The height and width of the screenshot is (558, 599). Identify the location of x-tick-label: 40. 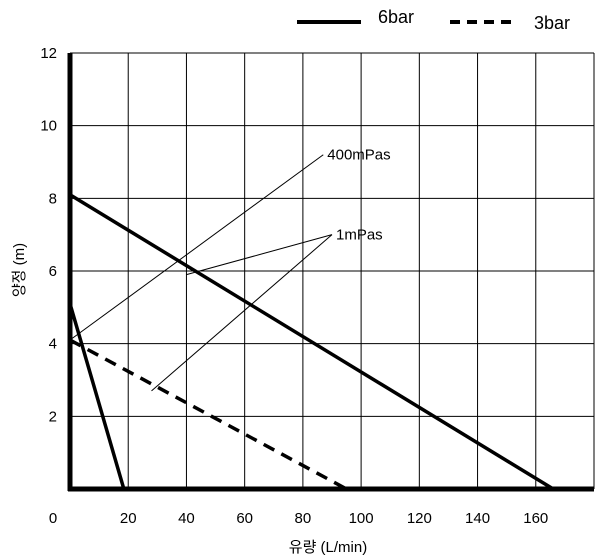
(186, 518).